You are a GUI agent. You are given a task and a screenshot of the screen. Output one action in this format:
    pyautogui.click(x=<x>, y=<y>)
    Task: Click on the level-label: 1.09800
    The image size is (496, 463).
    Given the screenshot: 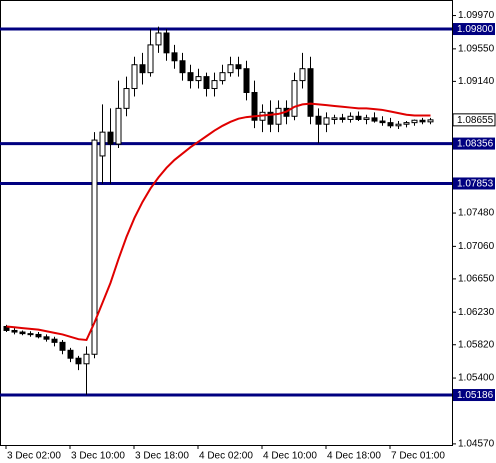 What is the action you would take?
    pyautogui.click(x=475, y=29)
    